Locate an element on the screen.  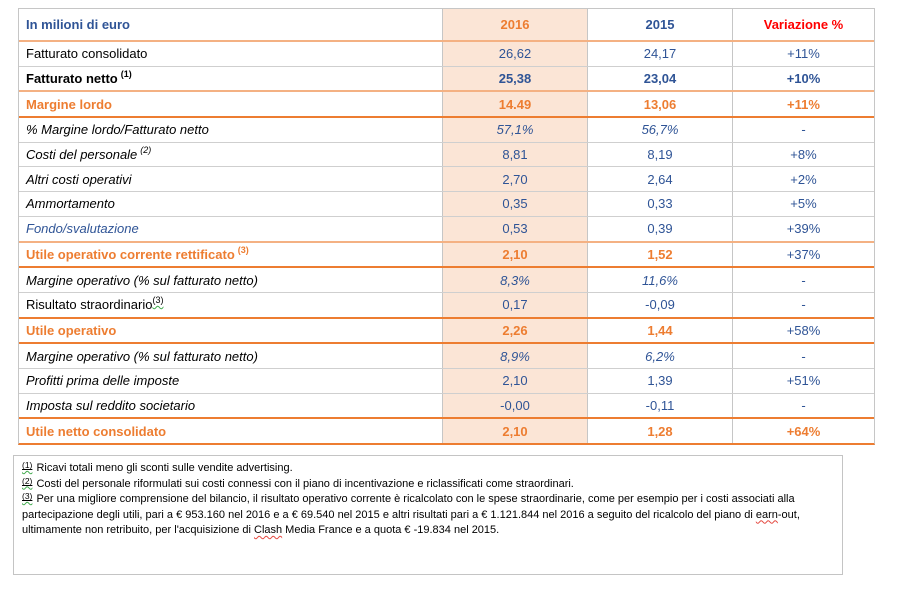
value-2015: 24,17 is located at coordinates (660, 54).